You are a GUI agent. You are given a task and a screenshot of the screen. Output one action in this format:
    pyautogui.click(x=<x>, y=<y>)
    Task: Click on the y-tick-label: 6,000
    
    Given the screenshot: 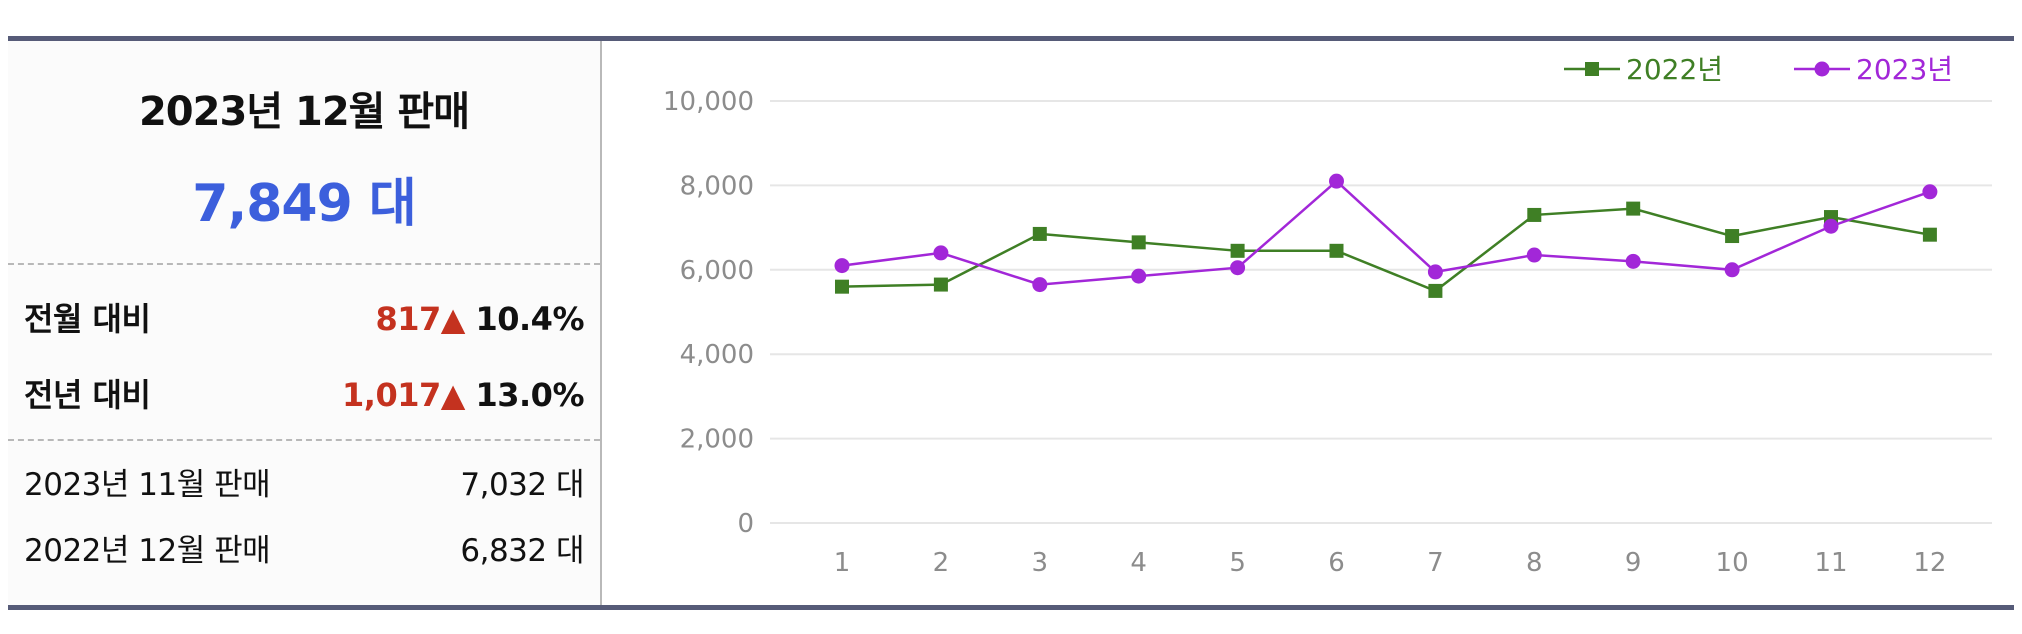 What is the action you would take?
    pyautogui.click(x=717, y=271)
    